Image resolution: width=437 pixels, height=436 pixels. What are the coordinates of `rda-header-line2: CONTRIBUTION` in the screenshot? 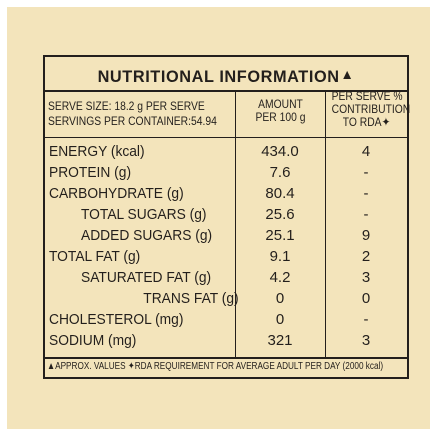 It's located at (371, 109).